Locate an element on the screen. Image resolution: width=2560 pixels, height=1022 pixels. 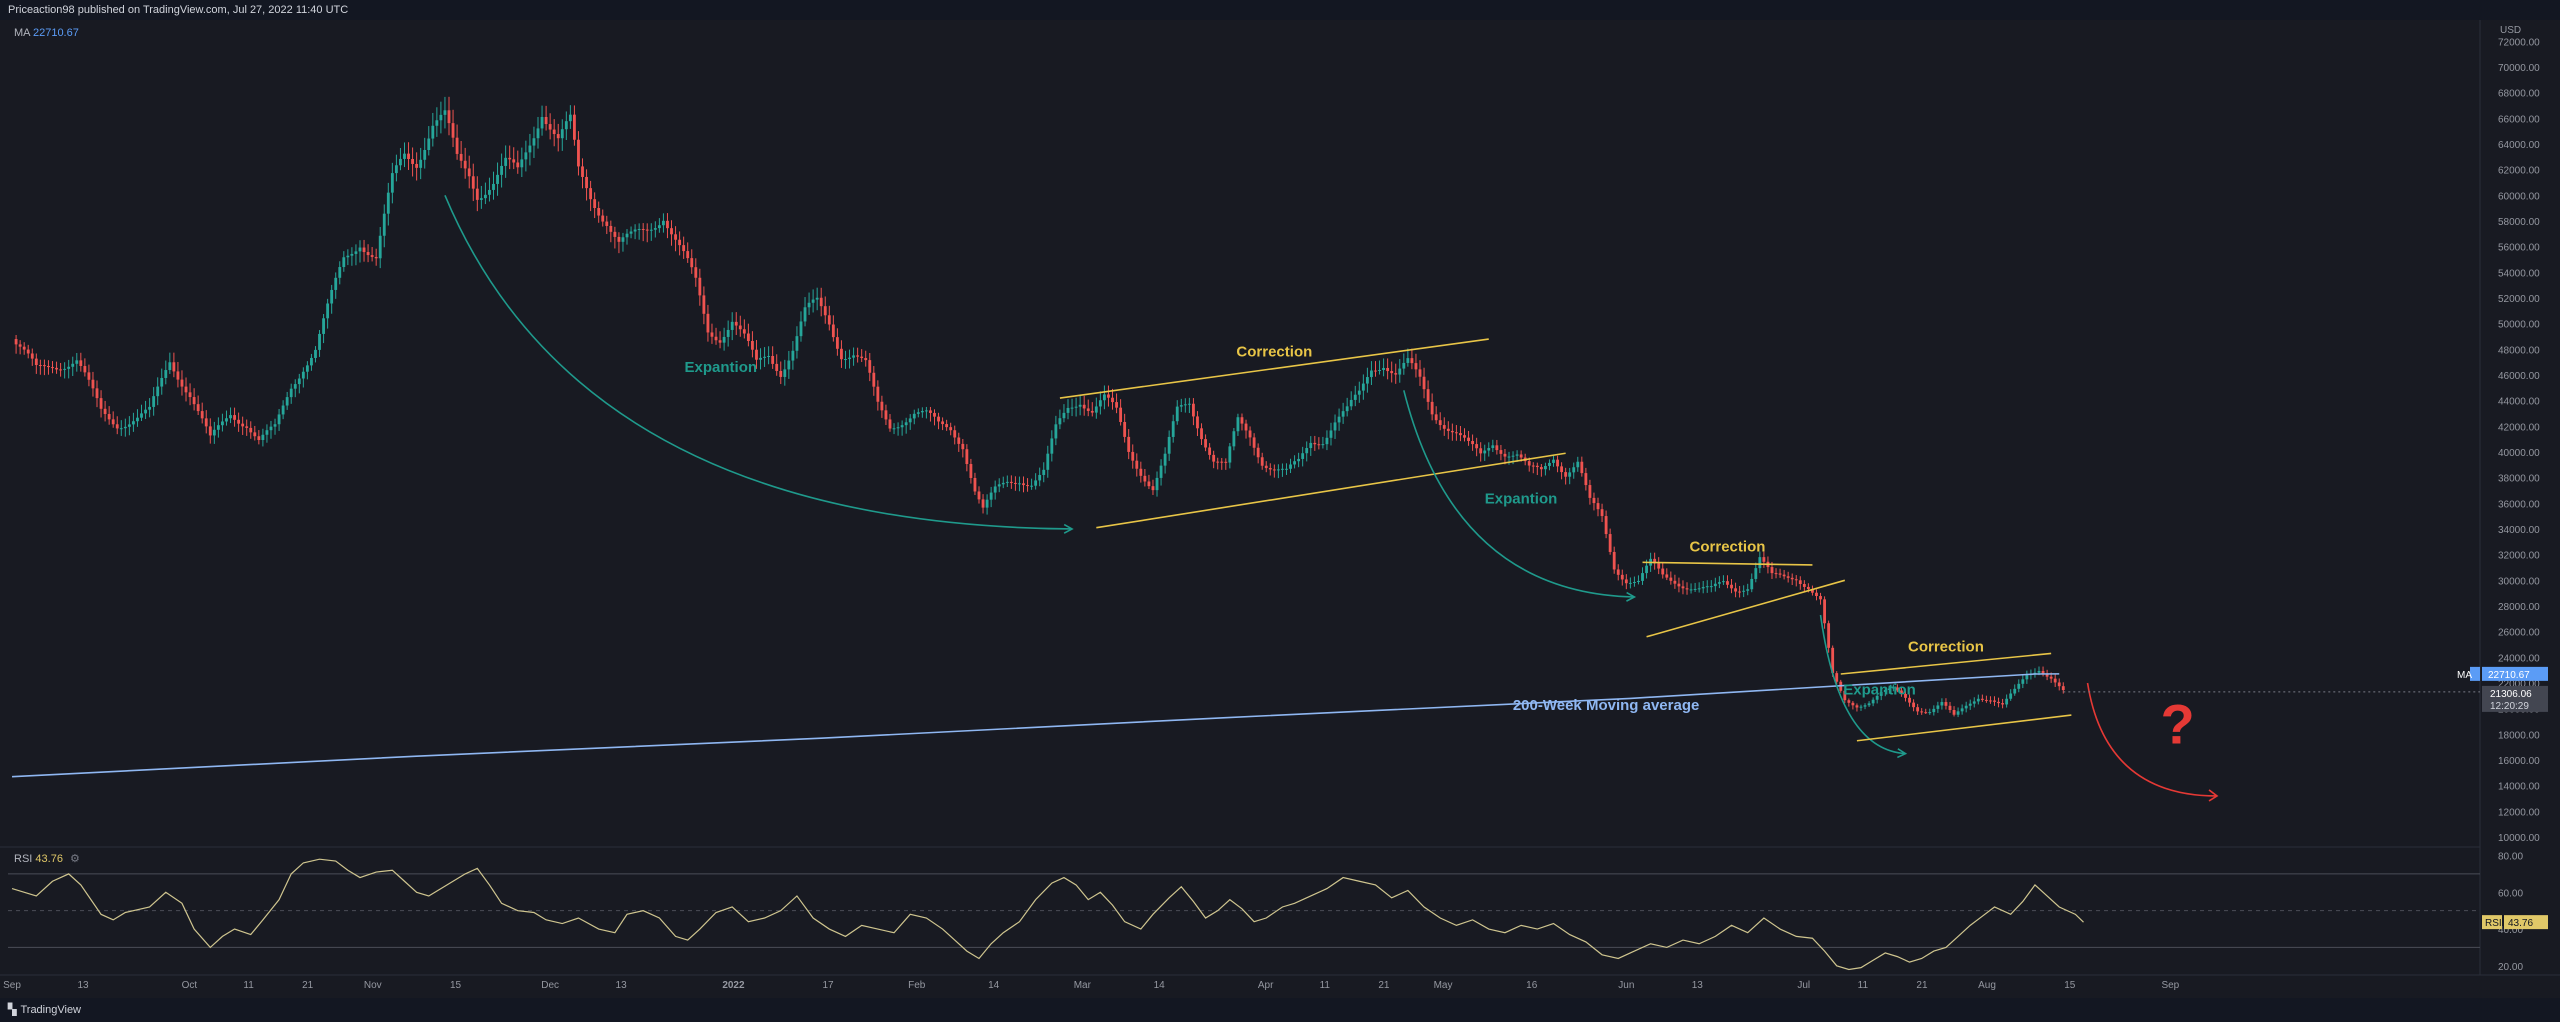
rsi-legend: RSI 43.76 ⚙ is located at coordinates (47, 858).